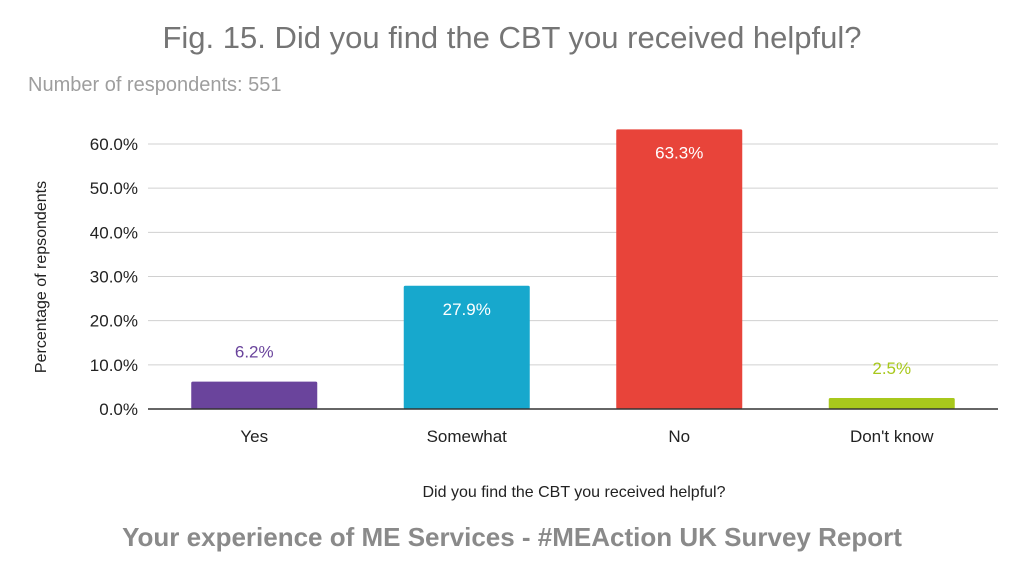 The image size is (1024, 573). Describe the element at coordinates (114, 321) in the screenshot. I see `y-tick-label: 20.0%` at that location.